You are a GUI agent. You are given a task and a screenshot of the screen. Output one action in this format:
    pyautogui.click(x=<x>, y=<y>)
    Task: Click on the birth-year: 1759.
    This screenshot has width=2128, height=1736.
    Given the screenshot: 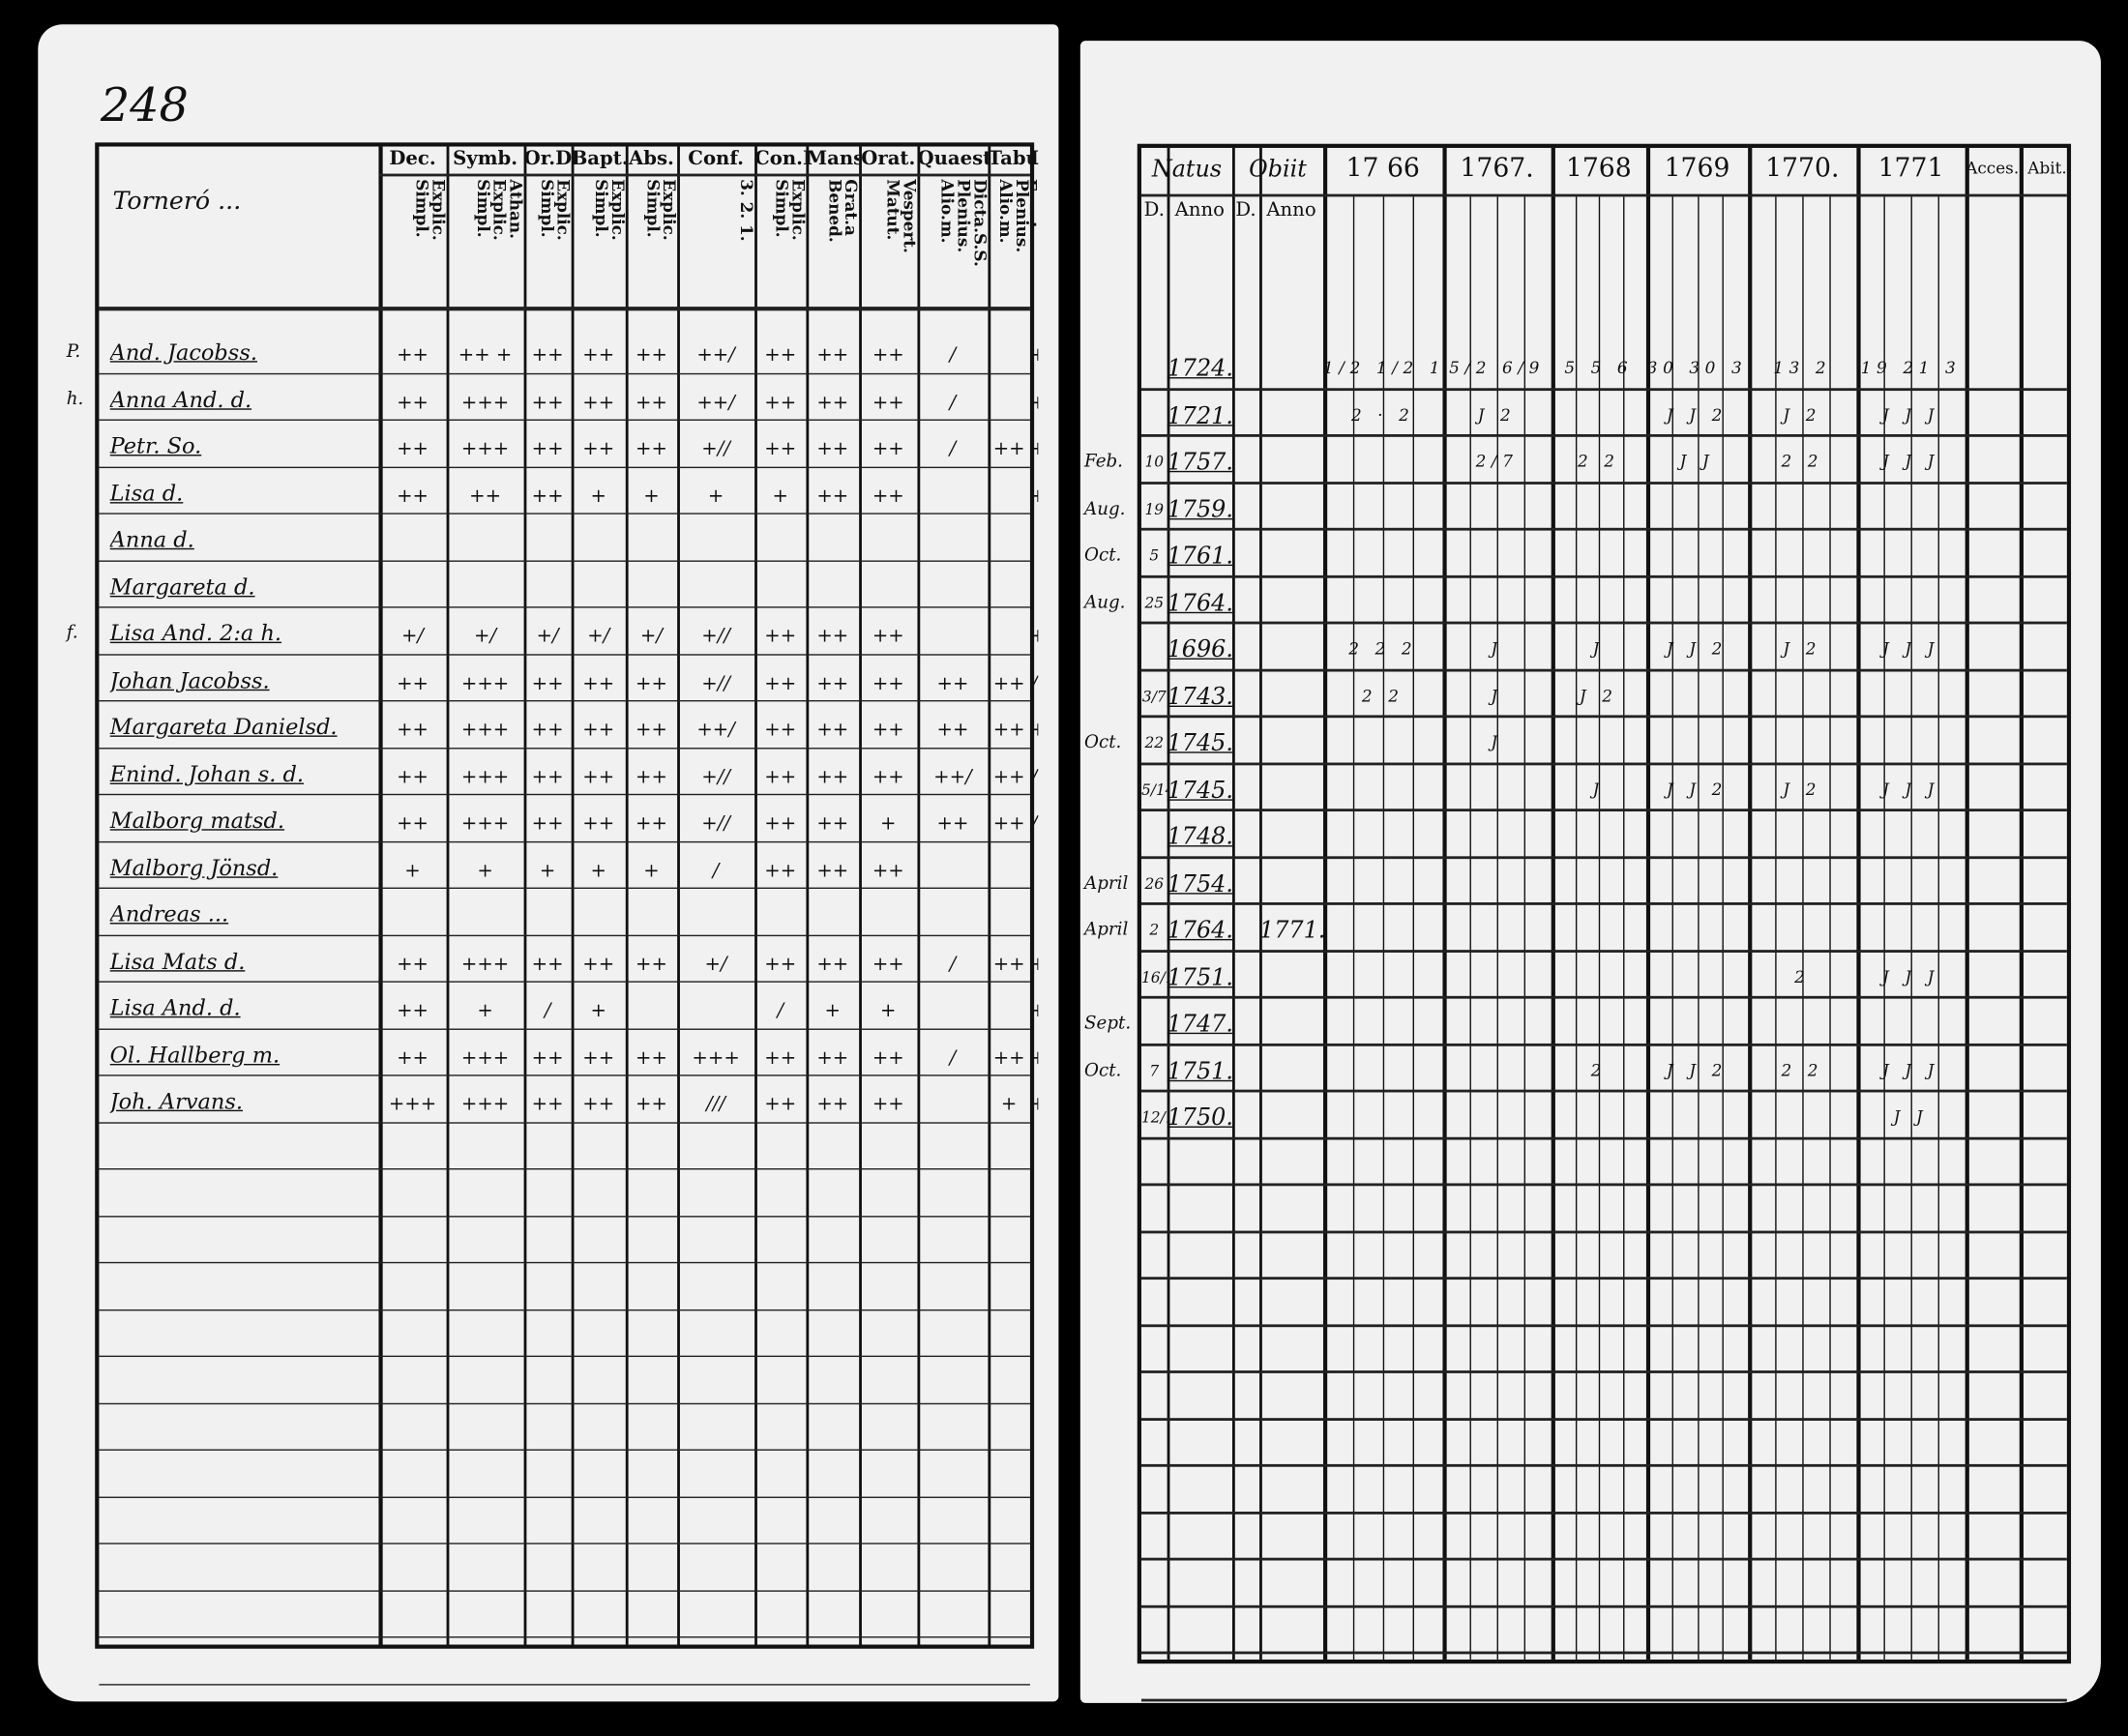 What is the action you would take?
    pyautogui.click(x=1199, y=509)
    